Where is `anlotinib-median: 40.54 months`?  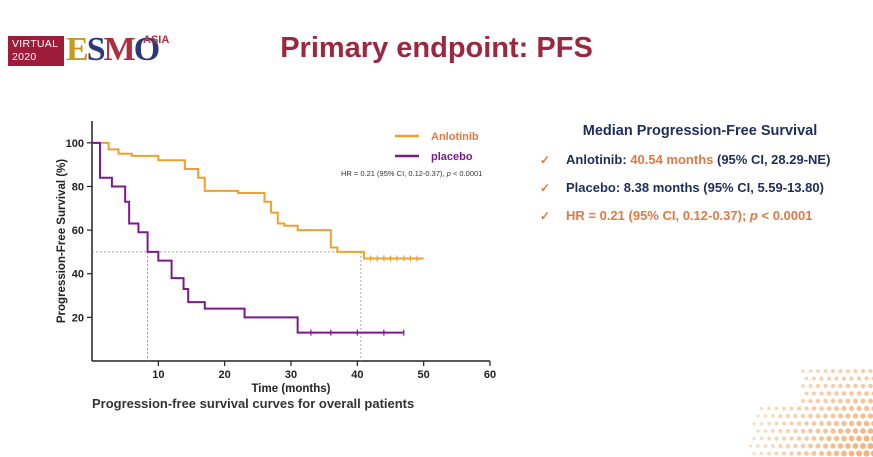
anlotinib-median: 40.54 months is located at coordinates (672, 159).